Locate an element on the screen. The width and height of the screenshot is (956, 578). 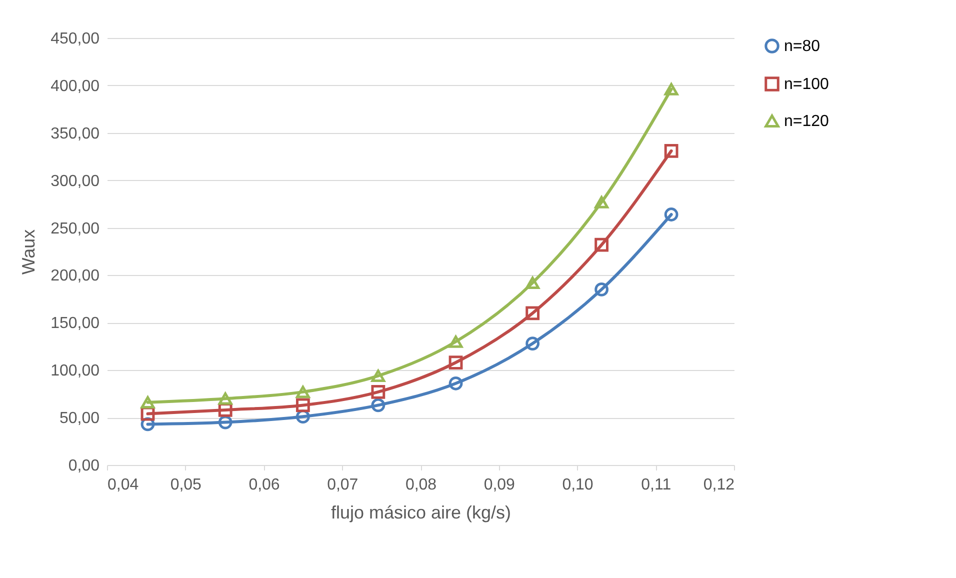
y-tick-label: 0,00 is located at coordinates (84, 466).